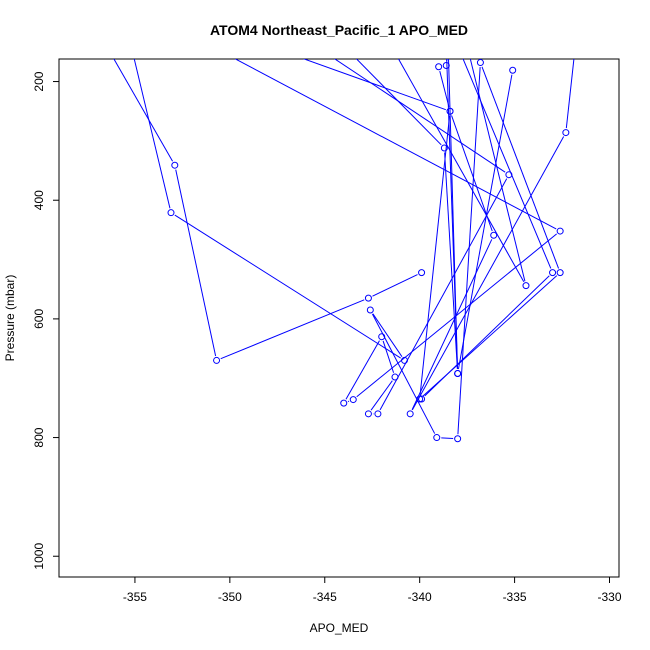  Describe the element at coordinates (372, 590) in the screenshot. I see `x-axis: -355 -350 -345 -340 -335 -330` at that location.